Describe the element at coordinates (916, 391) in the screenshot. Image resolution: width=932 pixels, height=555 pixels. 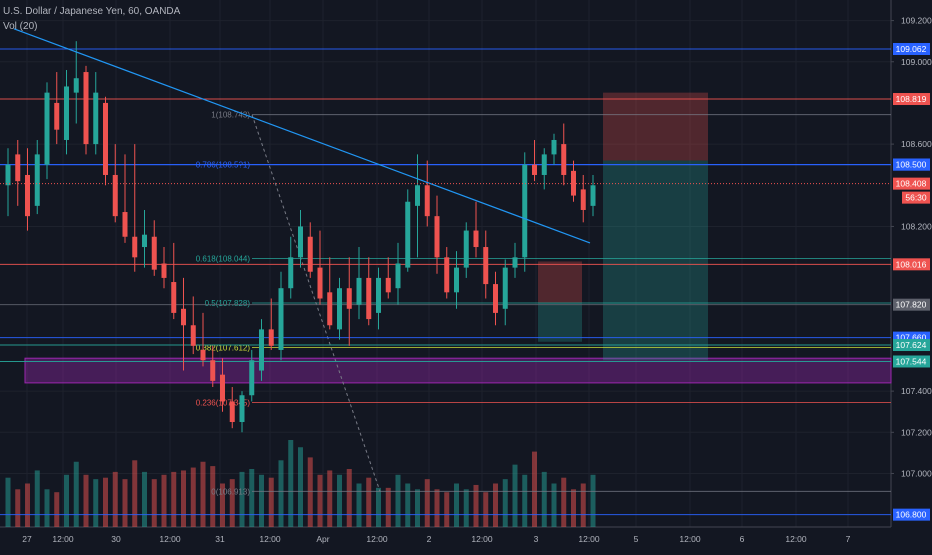
I see `price-axis-label: 107.400` at that location.